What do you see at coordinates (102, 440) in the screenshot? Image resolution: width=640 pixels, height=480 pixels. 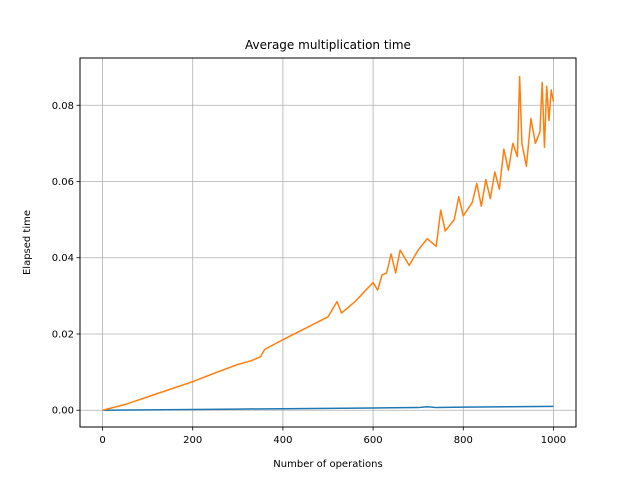 I see `x-tick-label: 0` at bounding box center [102, 440].